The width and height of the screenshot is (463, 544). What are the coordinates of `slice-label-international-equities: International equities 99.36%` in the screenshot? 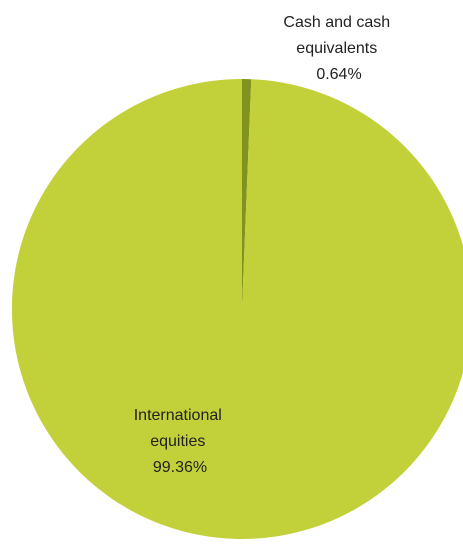 It's located at (180, 441).